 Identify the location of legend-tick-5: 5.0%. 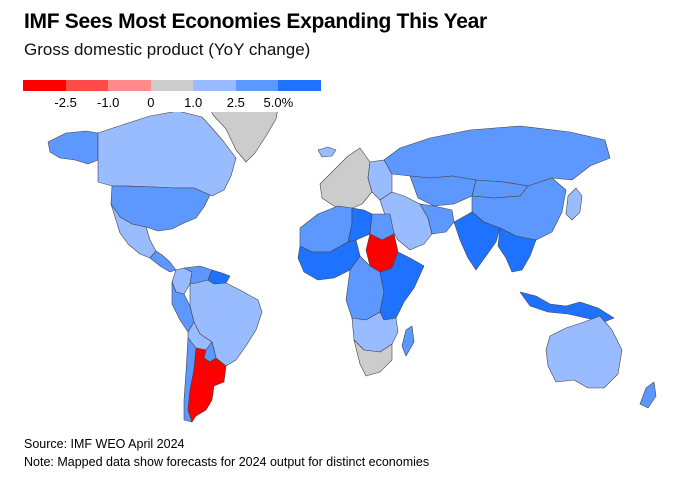
(278, 102).